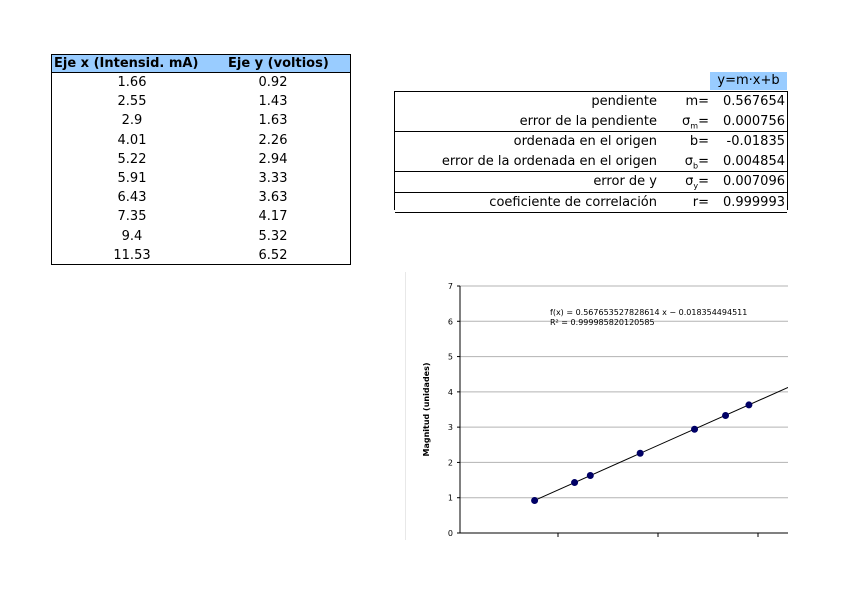  Describe the element at coordinates (450, 392) in the screenshot. I see `y-tick-label: 4` at that location.